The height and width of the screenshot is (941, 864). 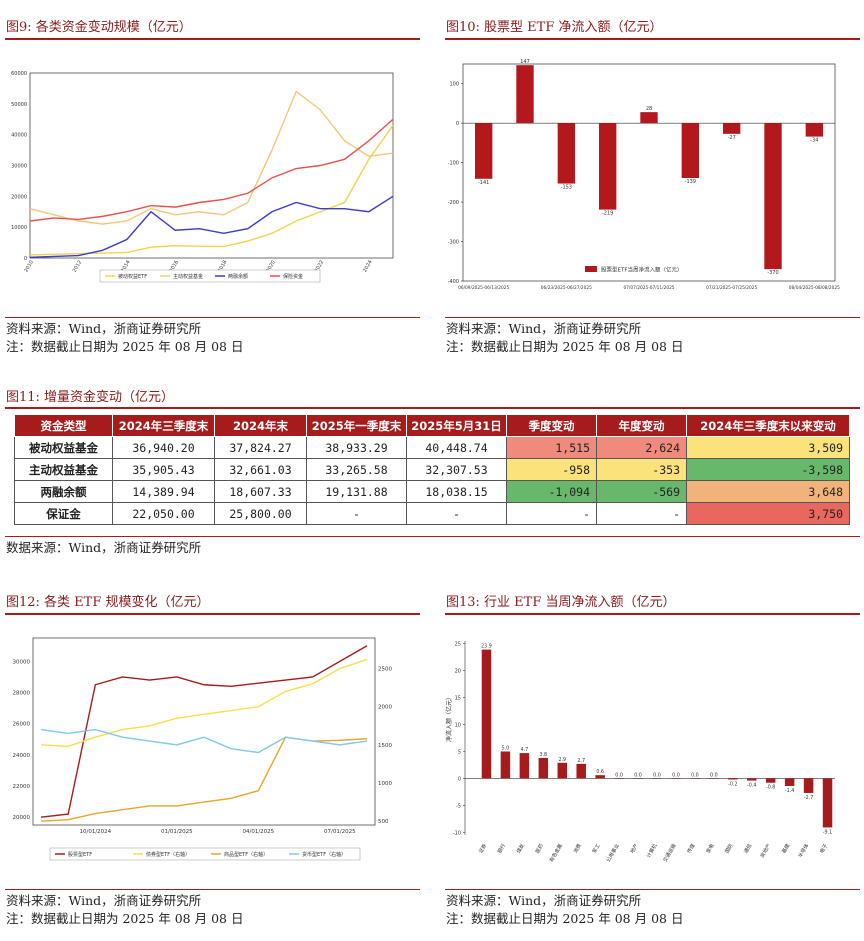 What do you see at coordinates (95, 832) in the screenshot?
I see `x-tick-label: 10/01/2024` at bounding box center [95, 832].